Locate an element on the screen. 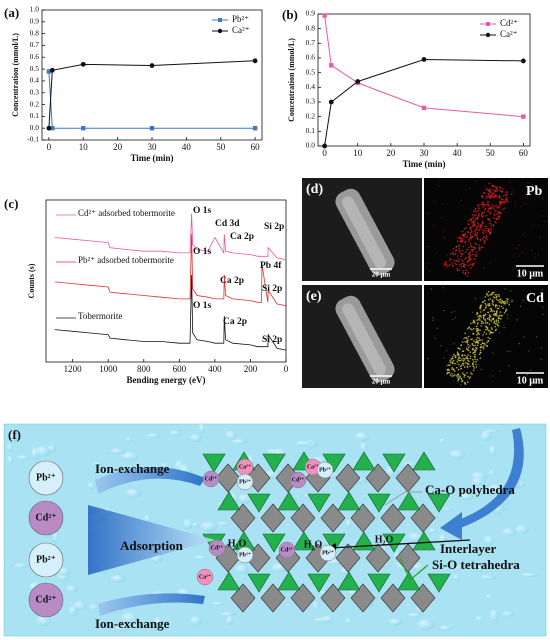 This screenshot has width=550, height=640. small-ion-label: Pb²⁺ is located at coordinates (328, 553).